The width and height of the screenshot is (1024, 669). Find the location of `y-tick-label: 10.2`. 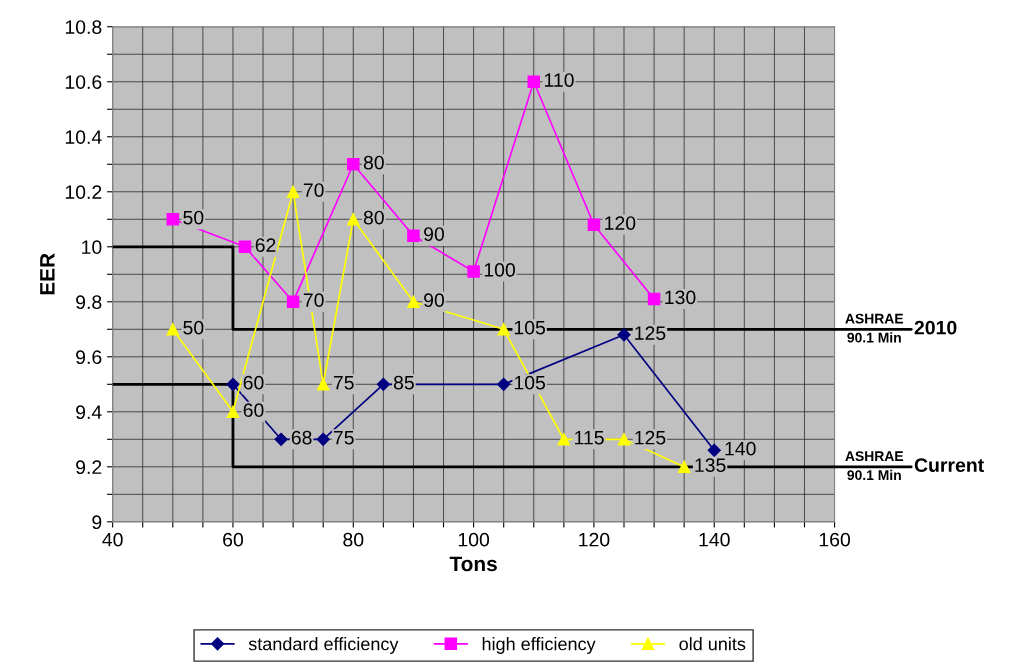

y-tick-label: 10.2 is located at coordinates (83, 192).